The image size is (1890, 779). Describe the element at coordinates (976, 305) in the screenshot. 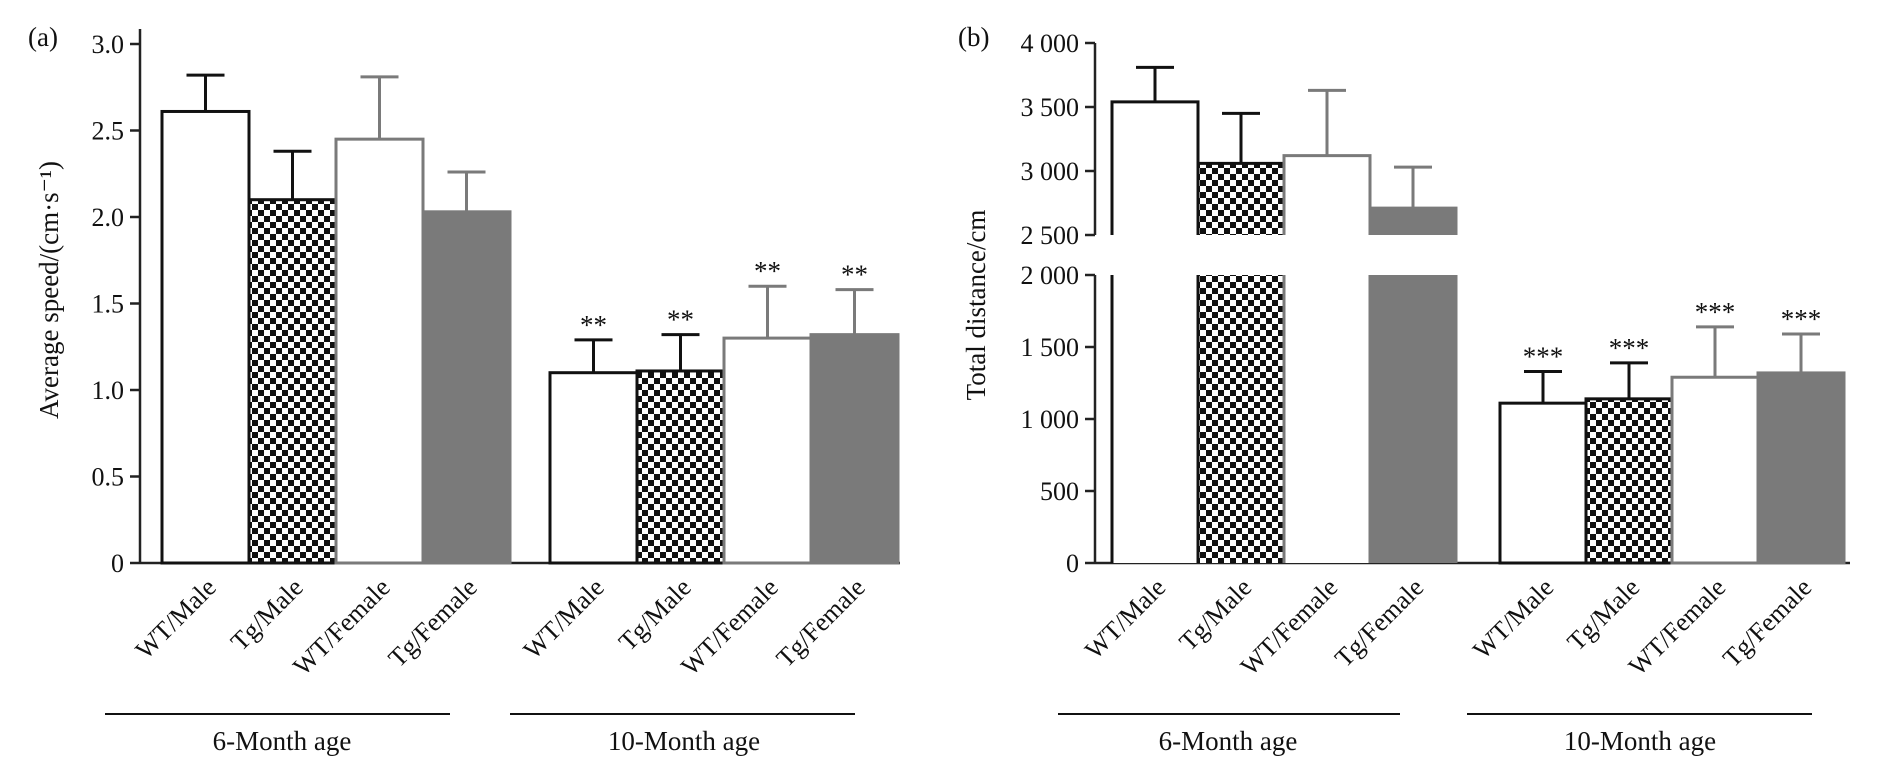

I see `panel-b-y-axis-title: Total distance/cm` at that location.